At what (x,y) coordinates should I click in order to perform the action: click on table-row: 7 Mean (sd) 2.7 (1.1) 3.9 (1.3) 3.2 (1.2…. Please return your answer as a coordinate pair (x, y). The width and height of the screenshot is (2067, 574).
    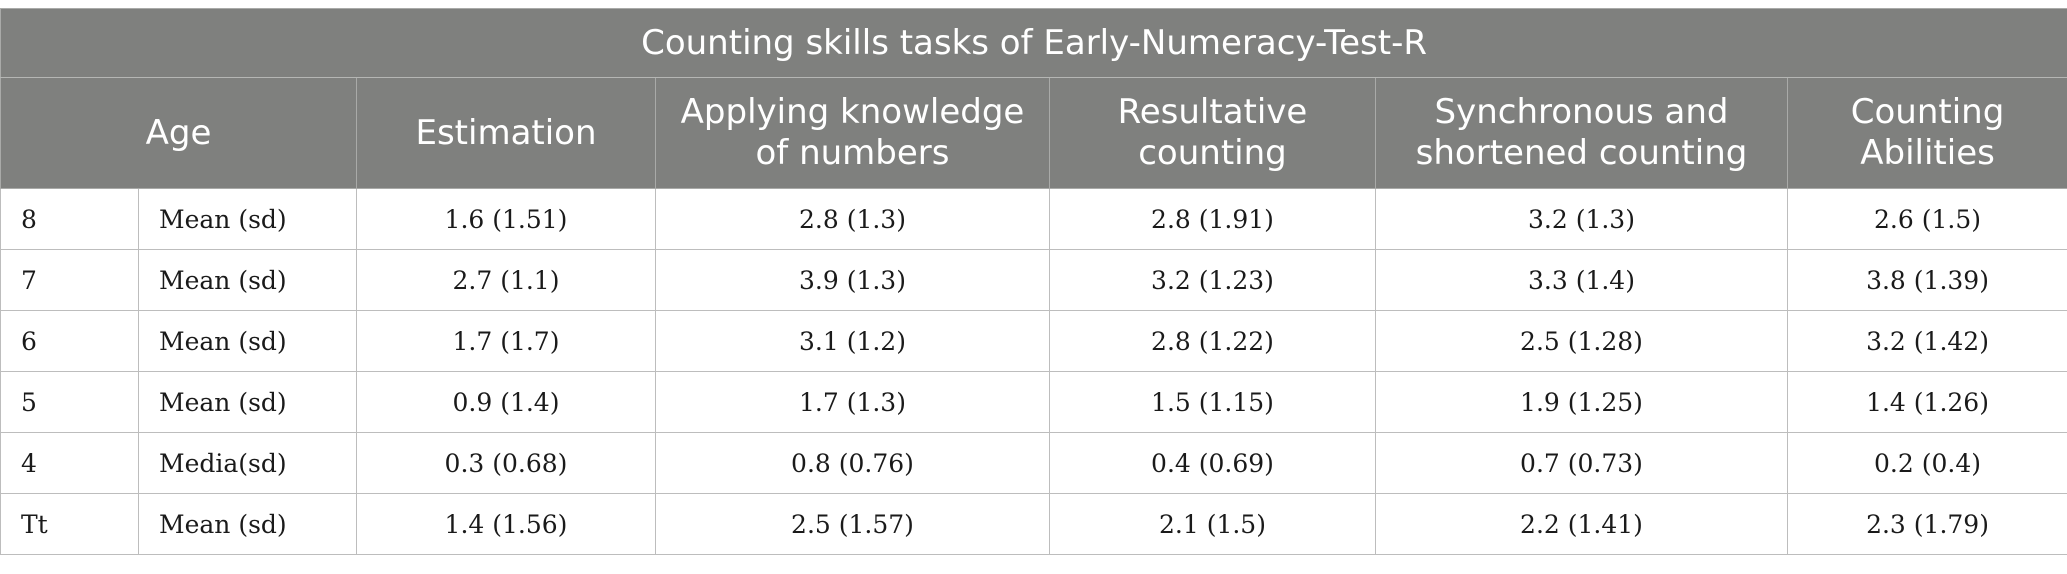
    Looking at the image, I should click on (1033, 280).